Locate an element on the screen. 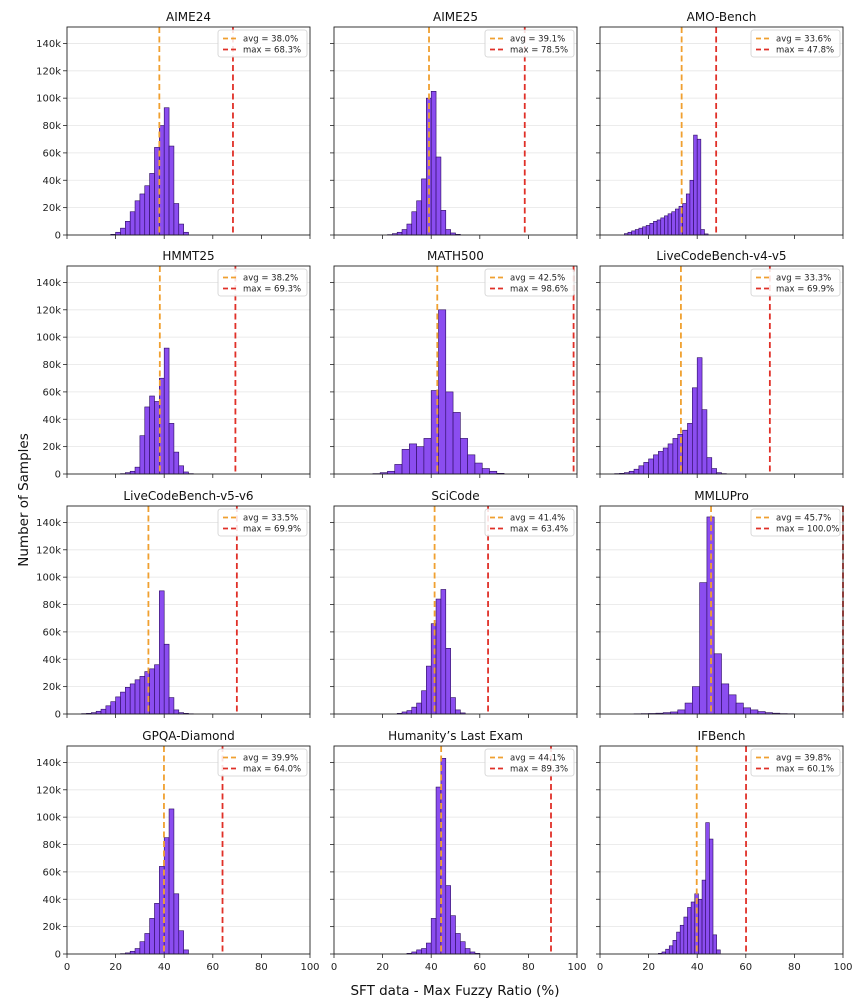  x-tick-label: 0 is located at coordinates (600, 967).